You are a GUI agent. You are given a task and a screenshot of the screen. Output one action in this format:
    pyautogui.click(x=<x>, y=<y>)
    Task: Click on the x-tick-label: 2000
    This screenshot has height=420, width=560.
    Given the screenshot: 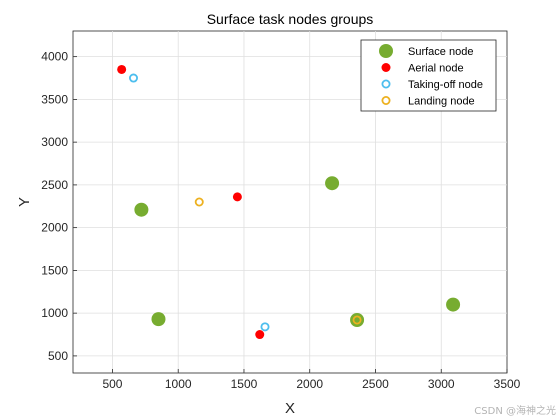 What is the action you would take?
    pyautogui.click(x=309, y=384)
    